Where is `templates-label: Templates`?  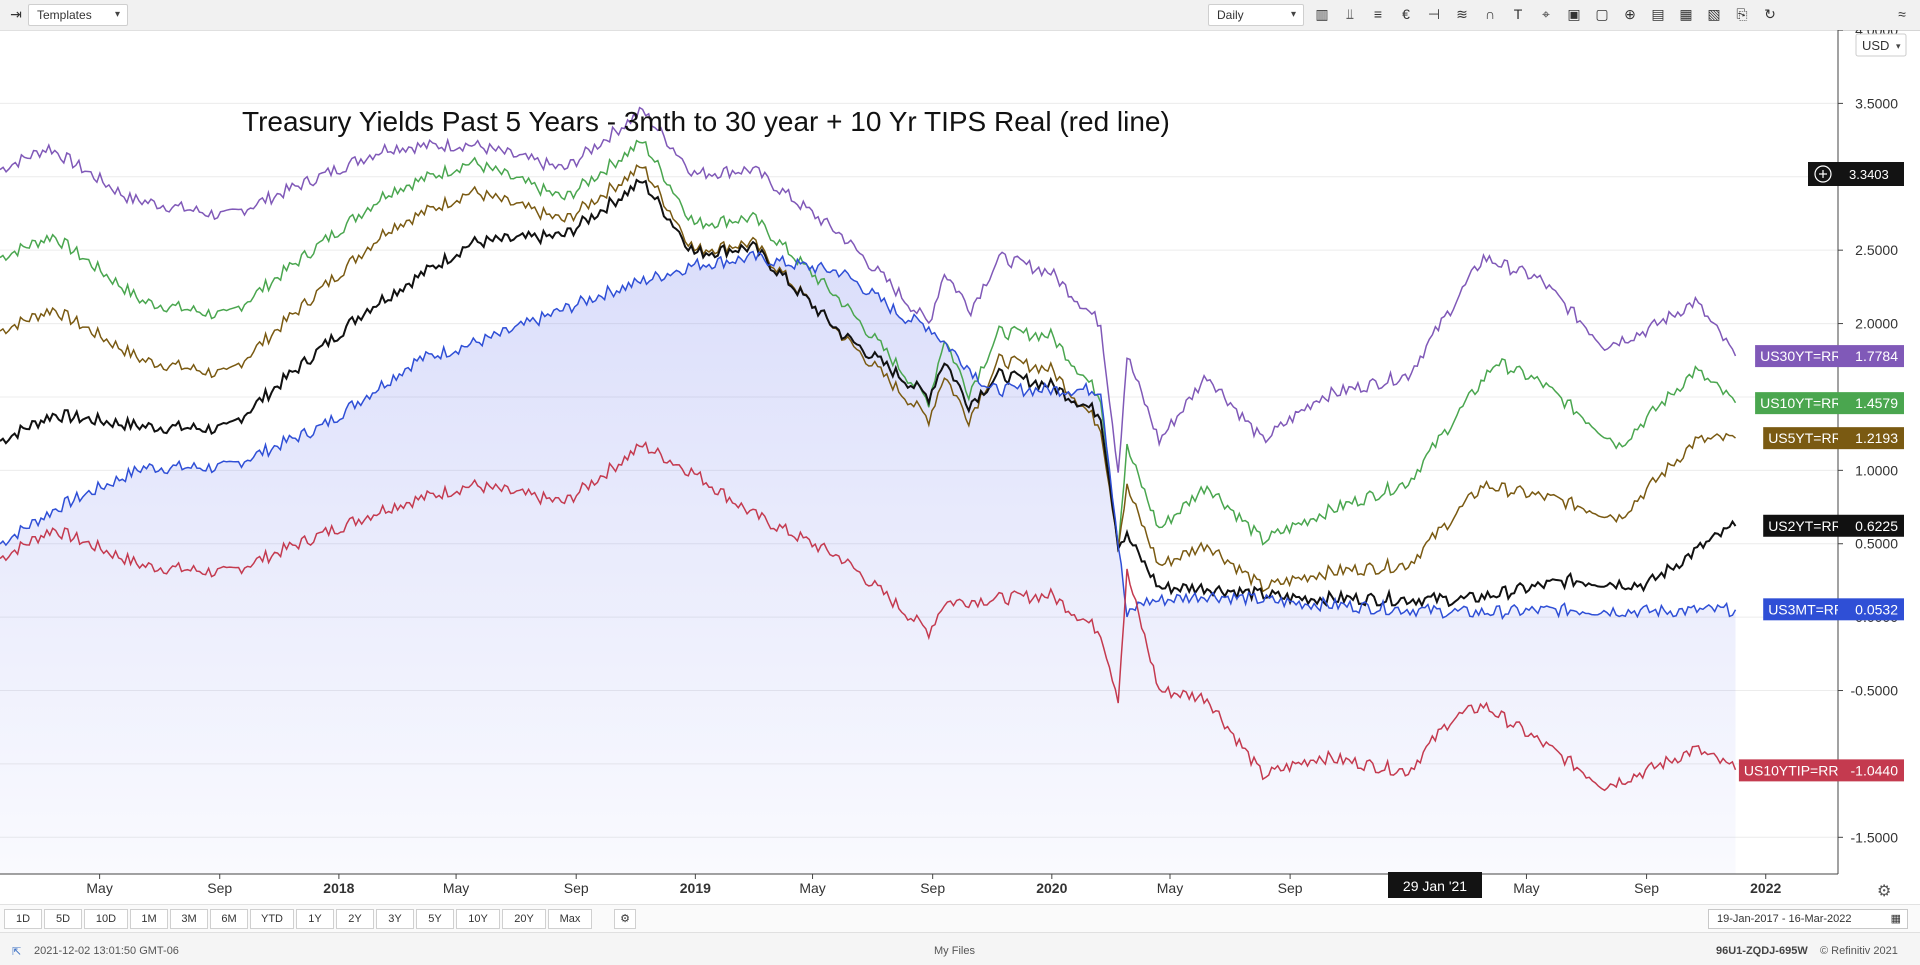 templates-label: Templates is located at coordinates (64, 15).